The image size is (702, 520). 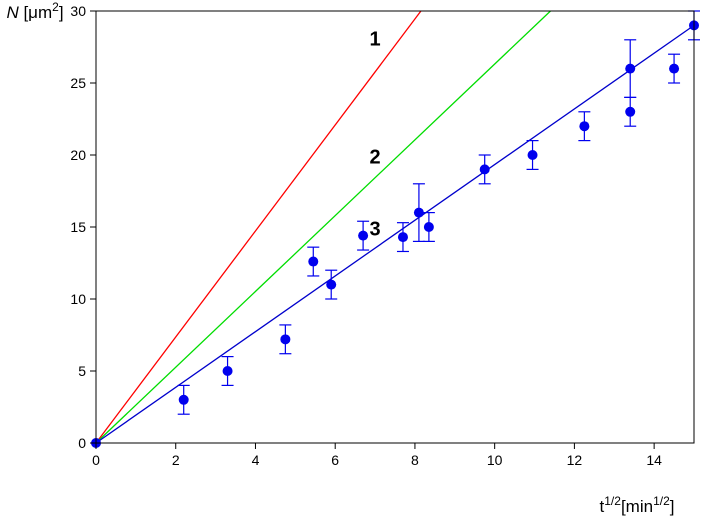 I want to click on y-tick-label: 25, so click(x=78, y=83).